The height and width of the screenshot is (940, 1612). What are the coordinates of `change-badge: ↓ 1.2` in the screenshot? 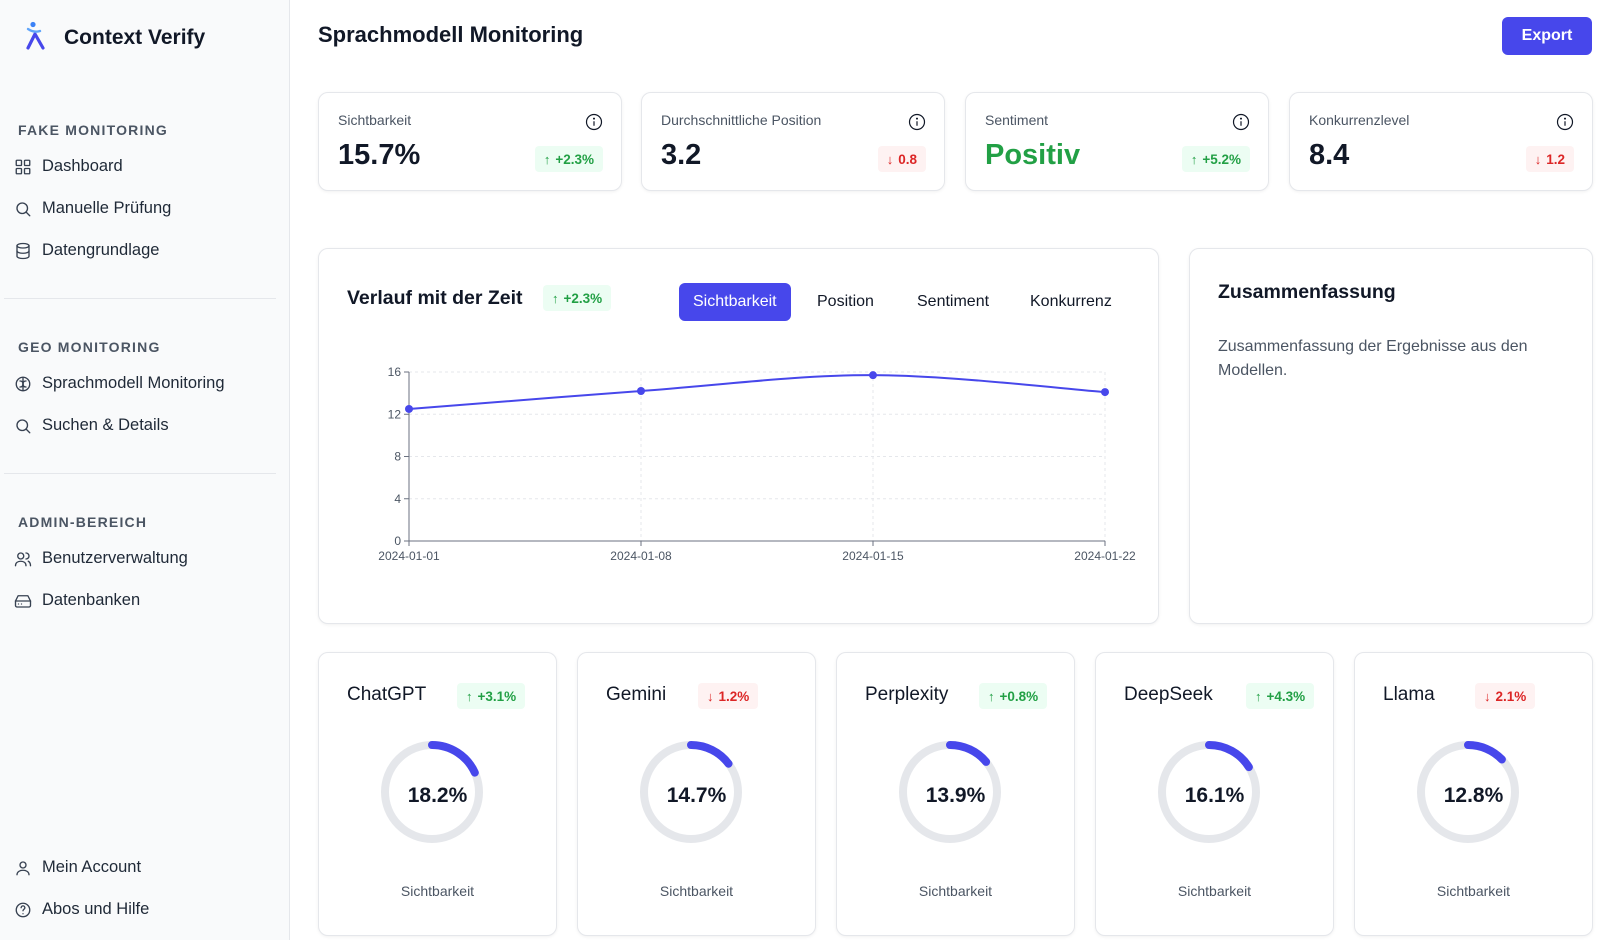 It's located at (1549, 159).